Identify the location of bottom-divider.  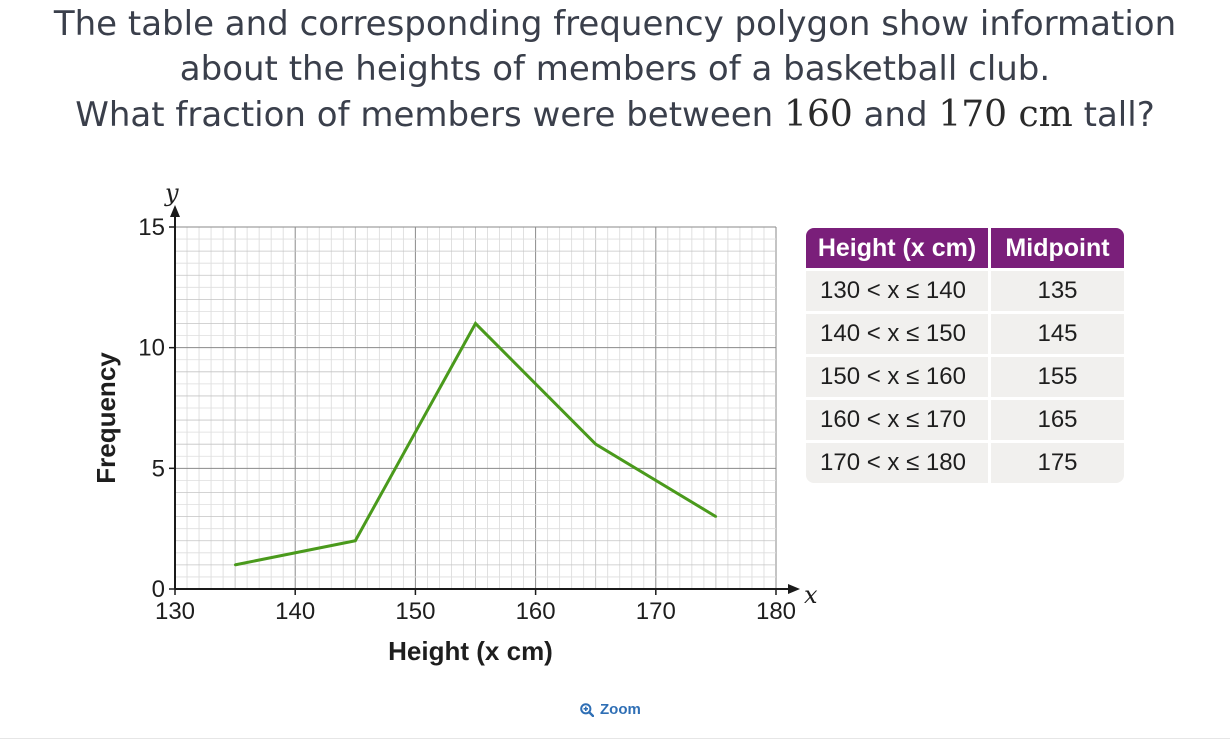
(615, 738).